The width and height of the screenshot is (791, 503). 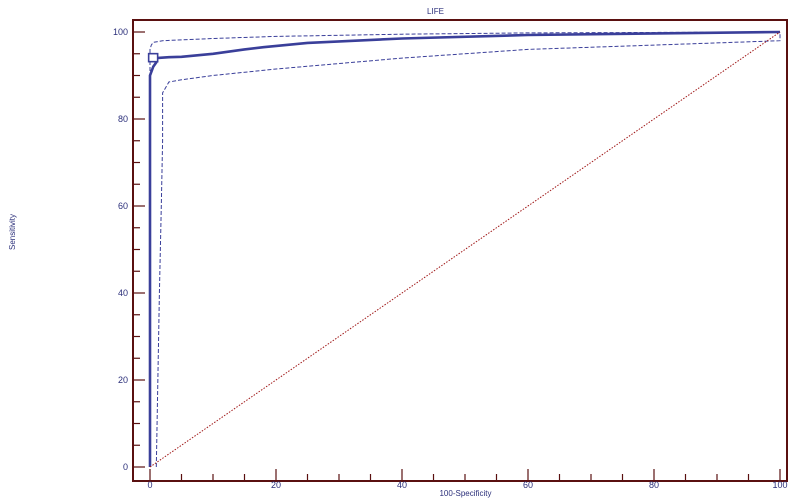 What do you see at coordinates (123, 293) in the screenshot?
I see `y-tick-label: 40` at bounding box center [123, 293].